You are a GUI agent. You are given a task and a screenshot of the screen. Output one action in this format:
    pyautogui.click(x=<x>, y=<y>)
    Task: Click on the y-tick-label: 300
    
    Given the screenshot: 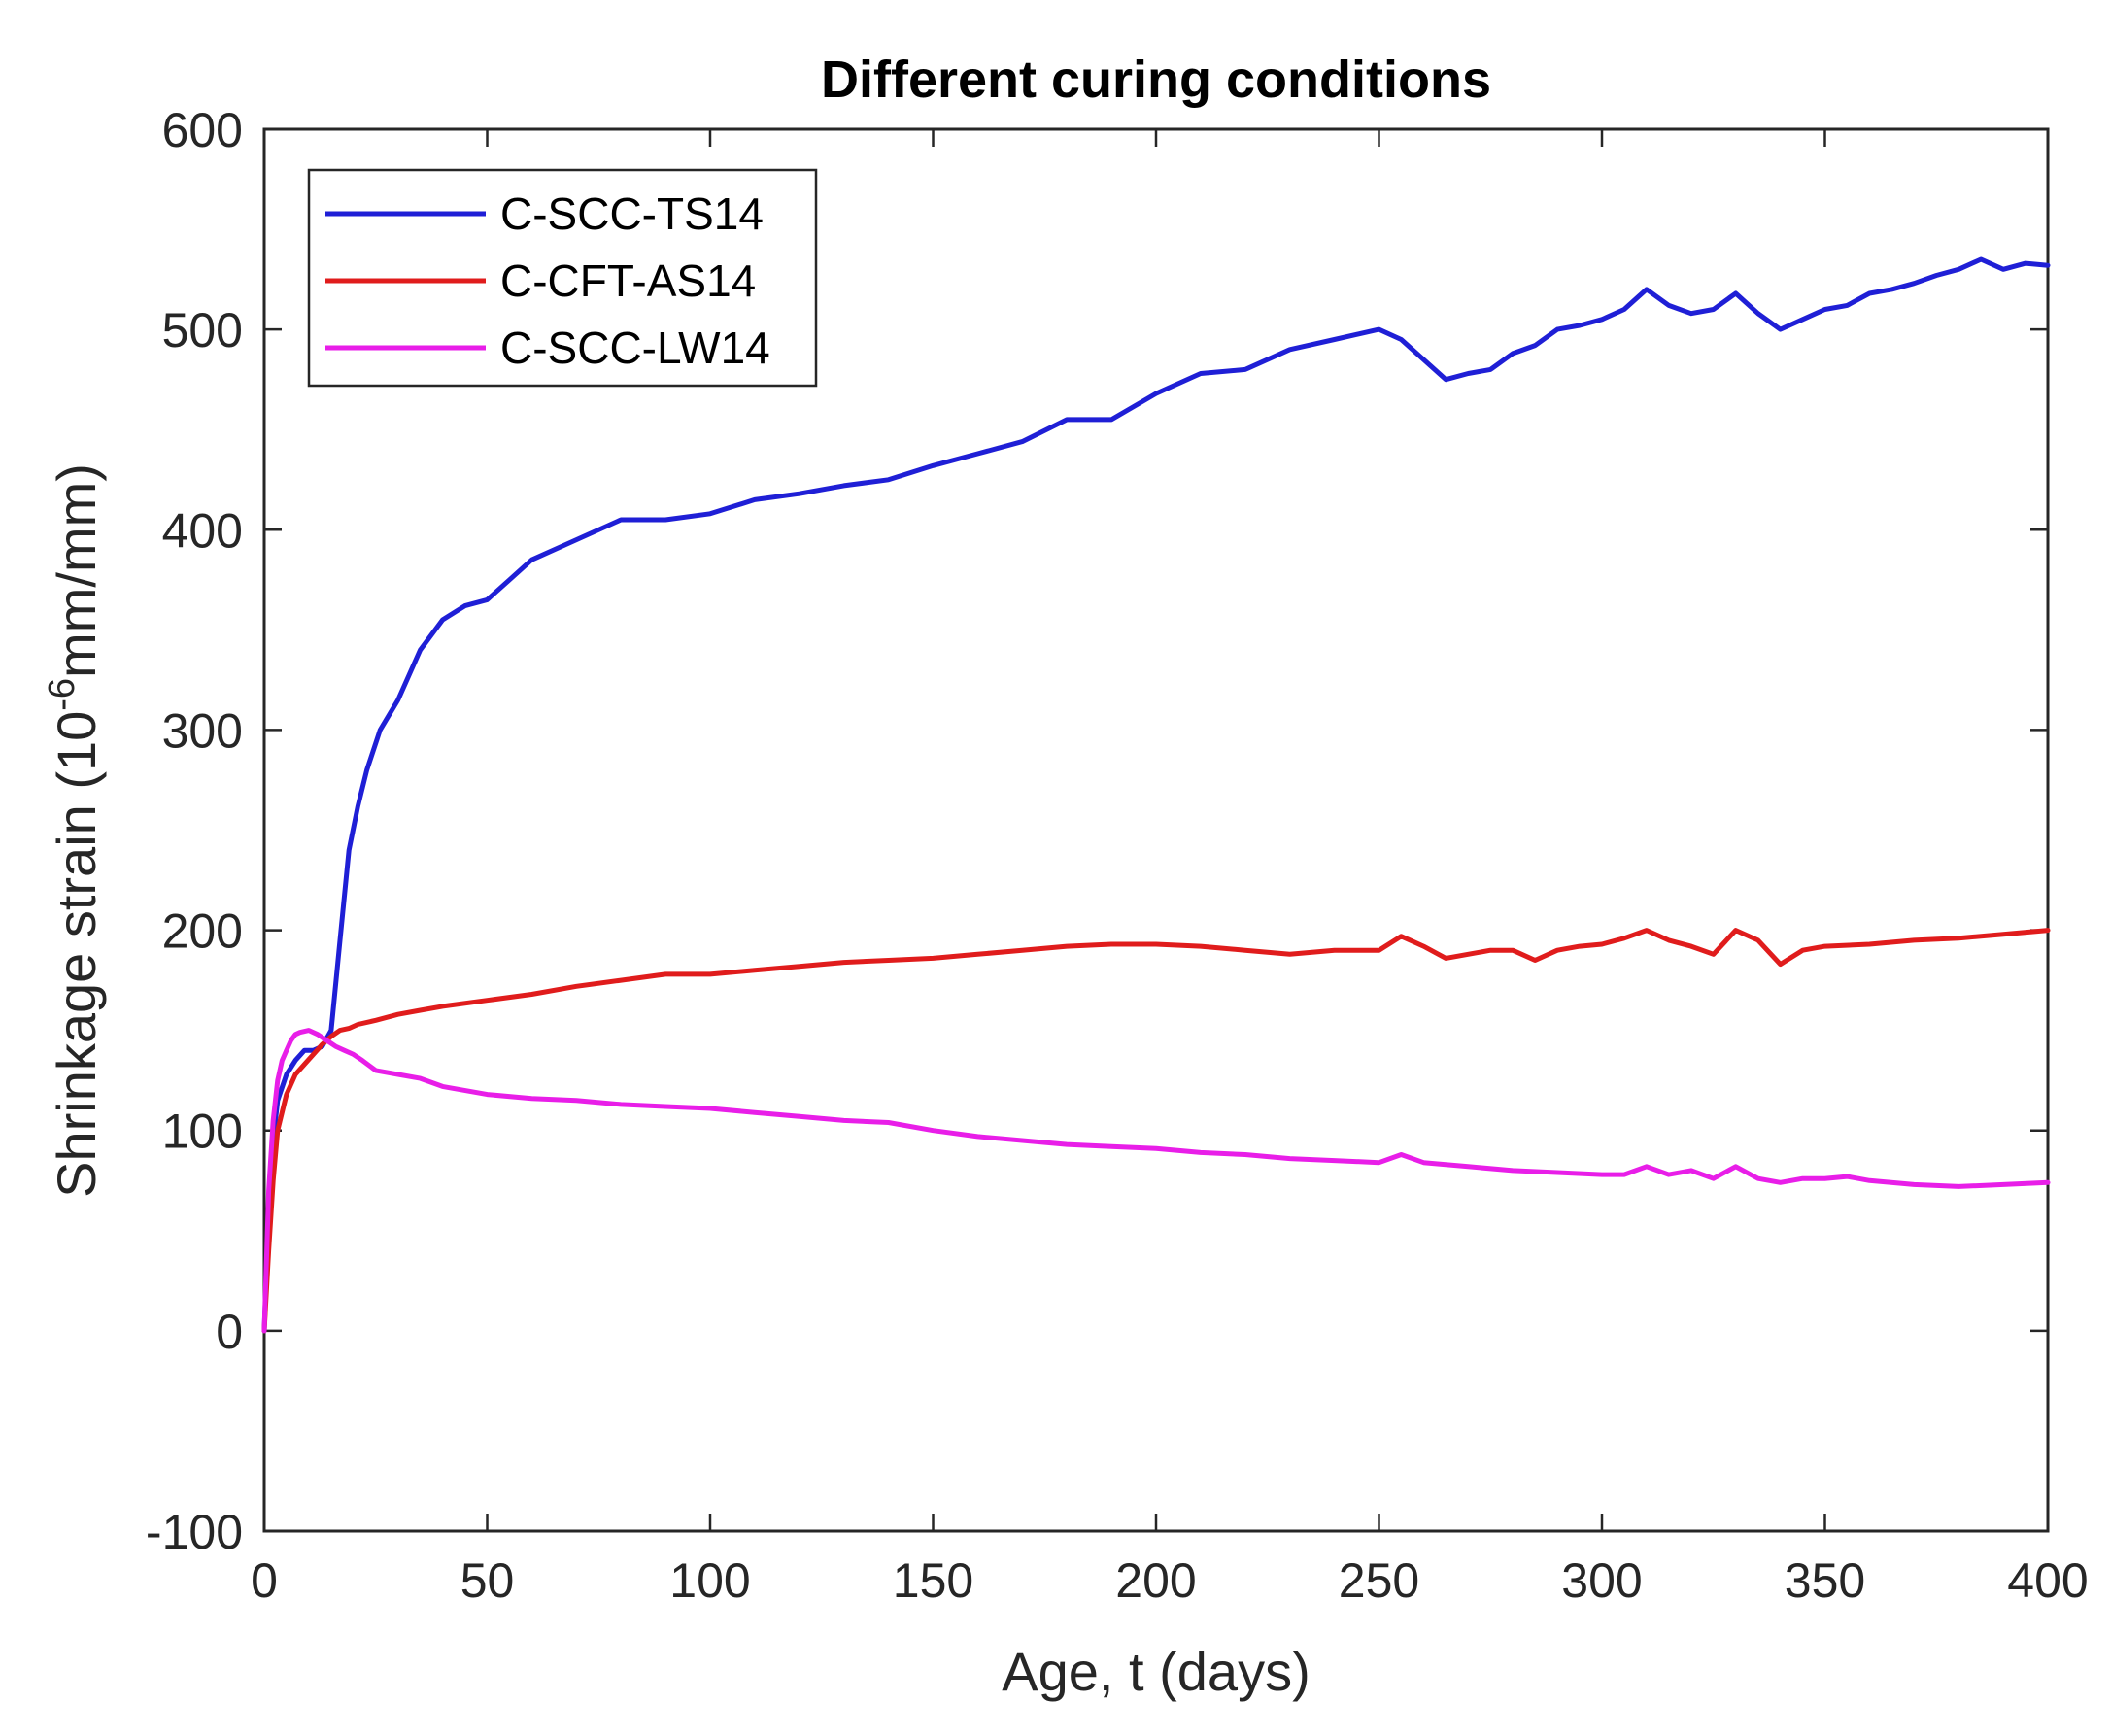 What is the action you would take?
    pyautogui.click(x=202, y=730)
    